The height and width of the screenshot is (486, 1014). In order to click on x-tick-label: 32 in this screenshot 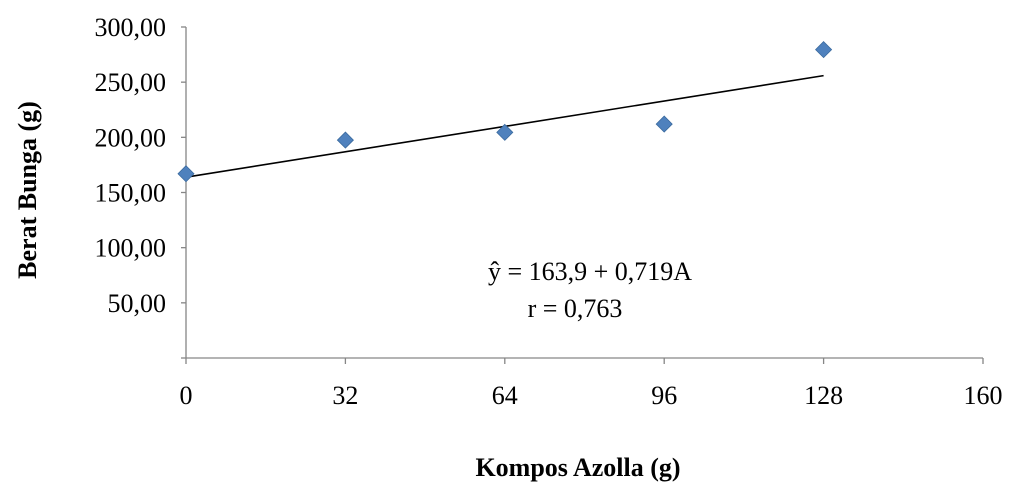, I will do `click(345, 395)`.